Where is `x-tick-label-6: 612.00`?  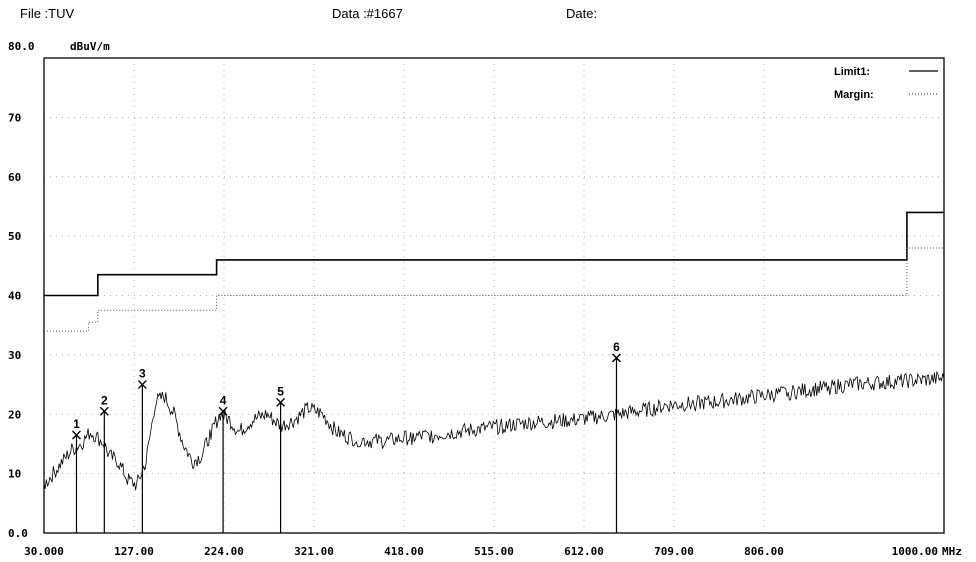
x-tick-label-6: 612.00 is located at coordinates (584, 551).